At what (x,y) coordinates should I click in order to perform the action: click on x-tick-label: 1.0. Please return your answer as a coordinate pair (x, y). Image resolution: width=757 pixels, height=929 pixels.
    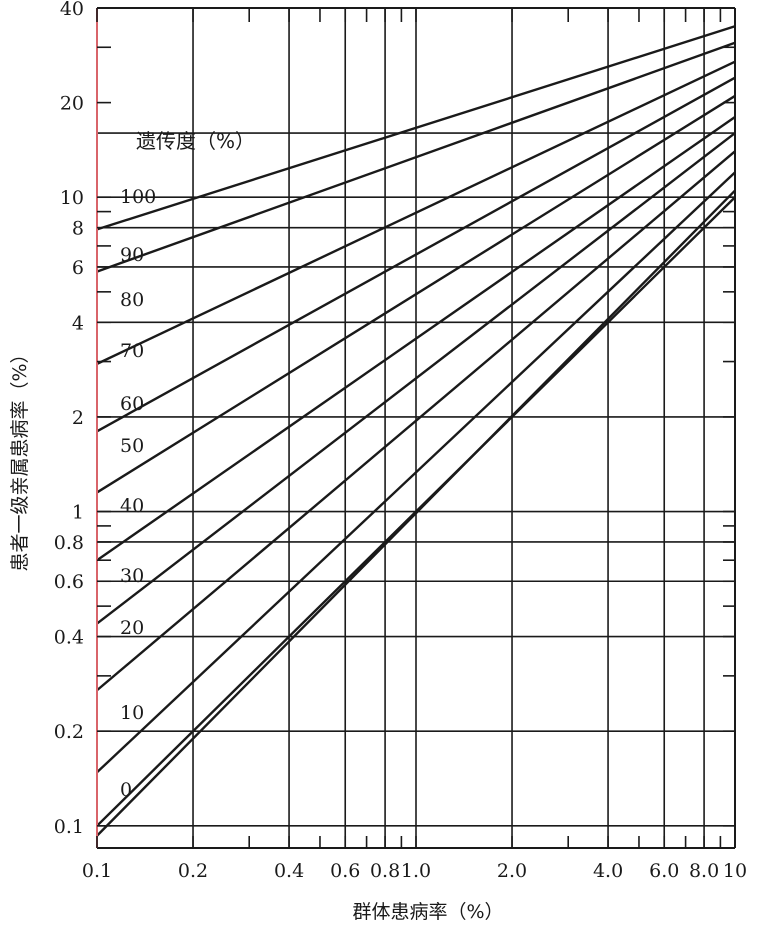
    Looking at the image, I should click on (416, 871).